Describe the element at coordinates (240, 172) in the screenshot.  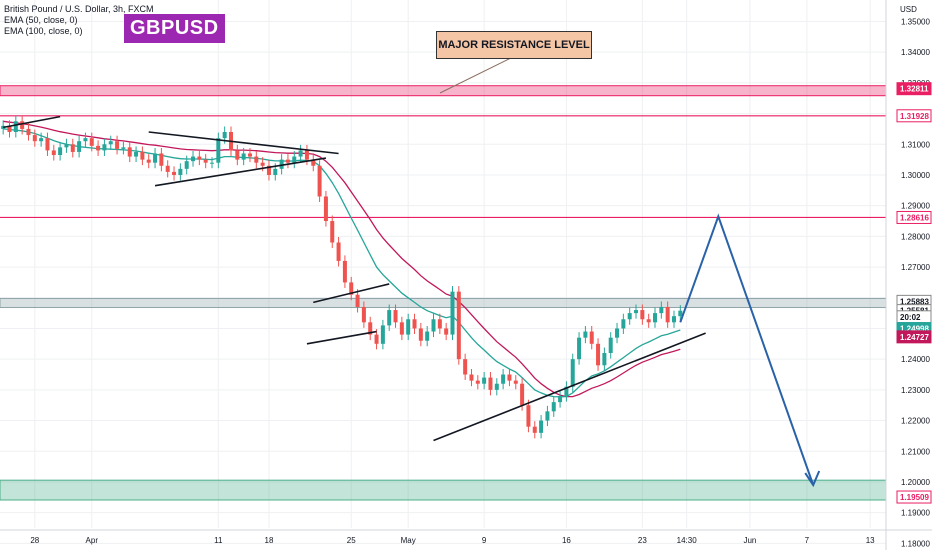
I see `triangle-lower` at that location.